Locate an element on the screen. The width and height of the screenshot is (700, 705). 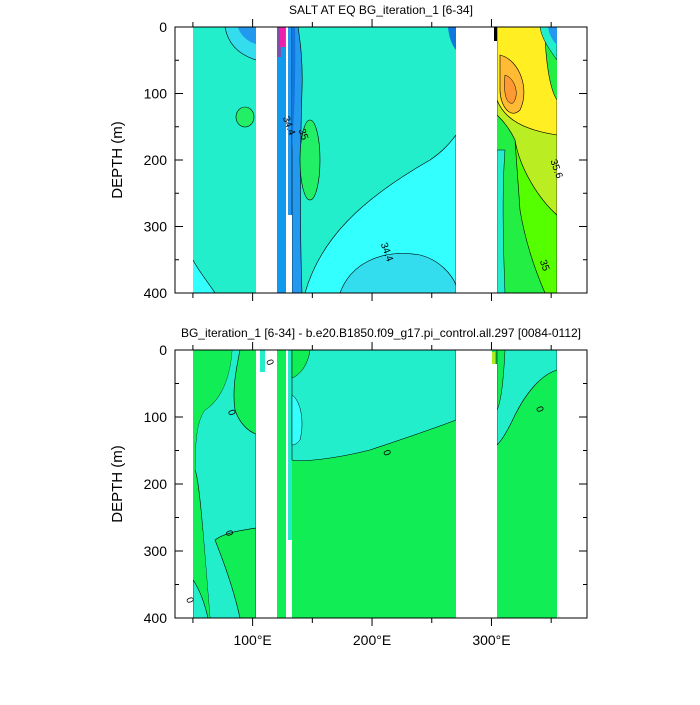
top-y-tick-label: 200 is located at coordinates (156, 160).